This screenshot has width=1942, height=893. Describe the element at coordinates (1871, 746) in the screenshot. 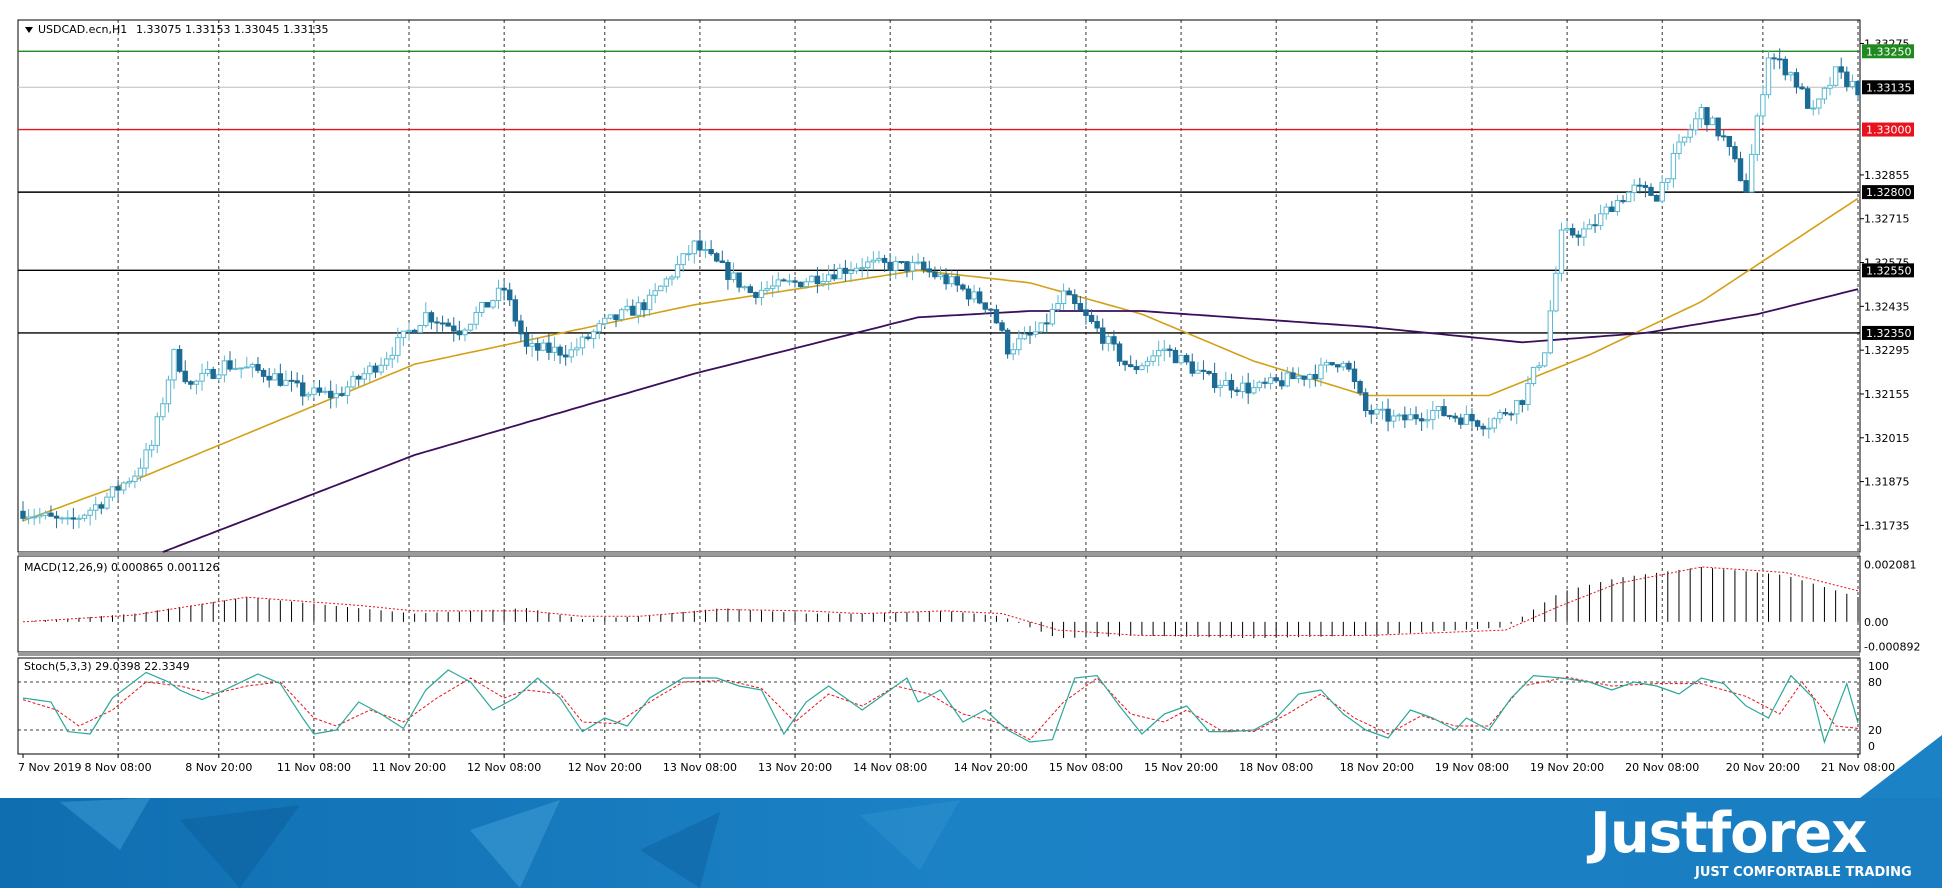

I see `stoch-tick-label: 0` at that location.